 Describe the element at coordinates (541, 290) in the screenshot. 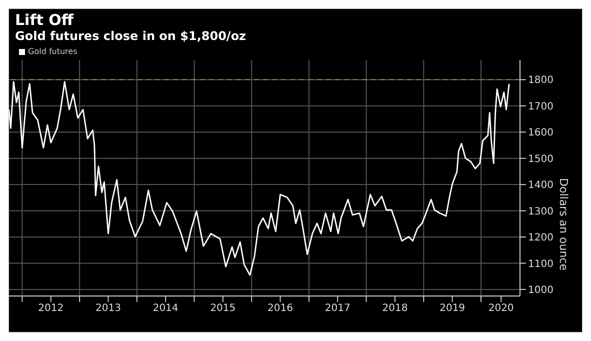

I see `y-tick-label: 1000` at that location.